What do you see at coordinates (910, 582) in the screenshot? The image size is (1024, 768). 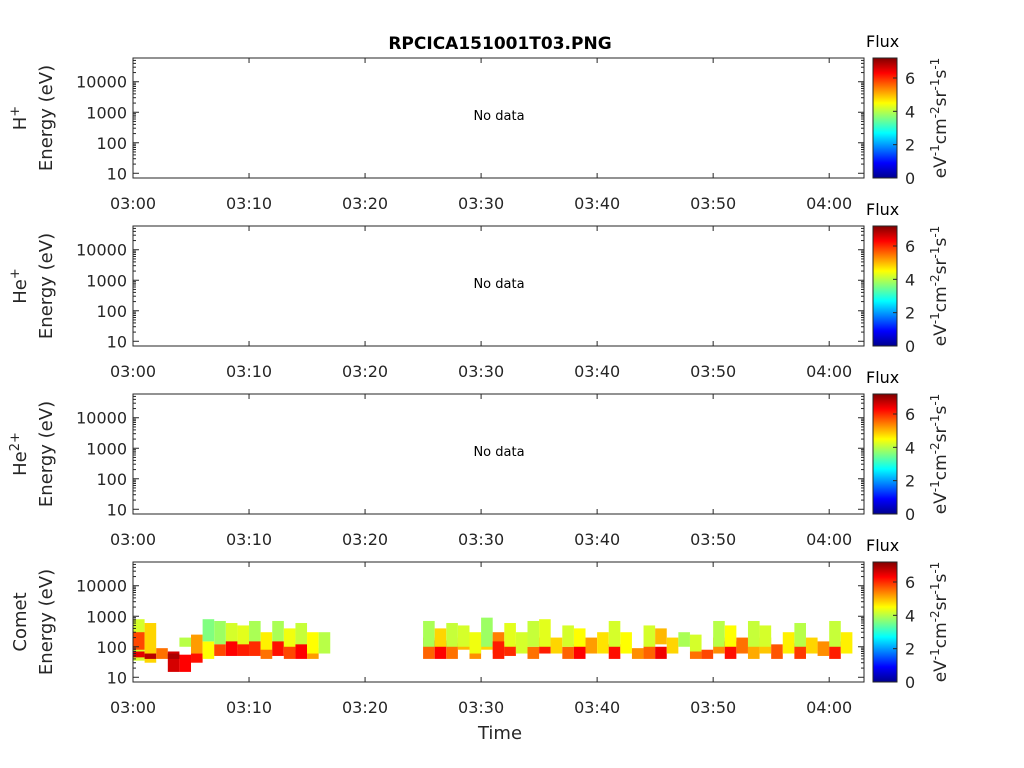 I see `colorbar-tick-label: 6` at bounding box center [910, 582].